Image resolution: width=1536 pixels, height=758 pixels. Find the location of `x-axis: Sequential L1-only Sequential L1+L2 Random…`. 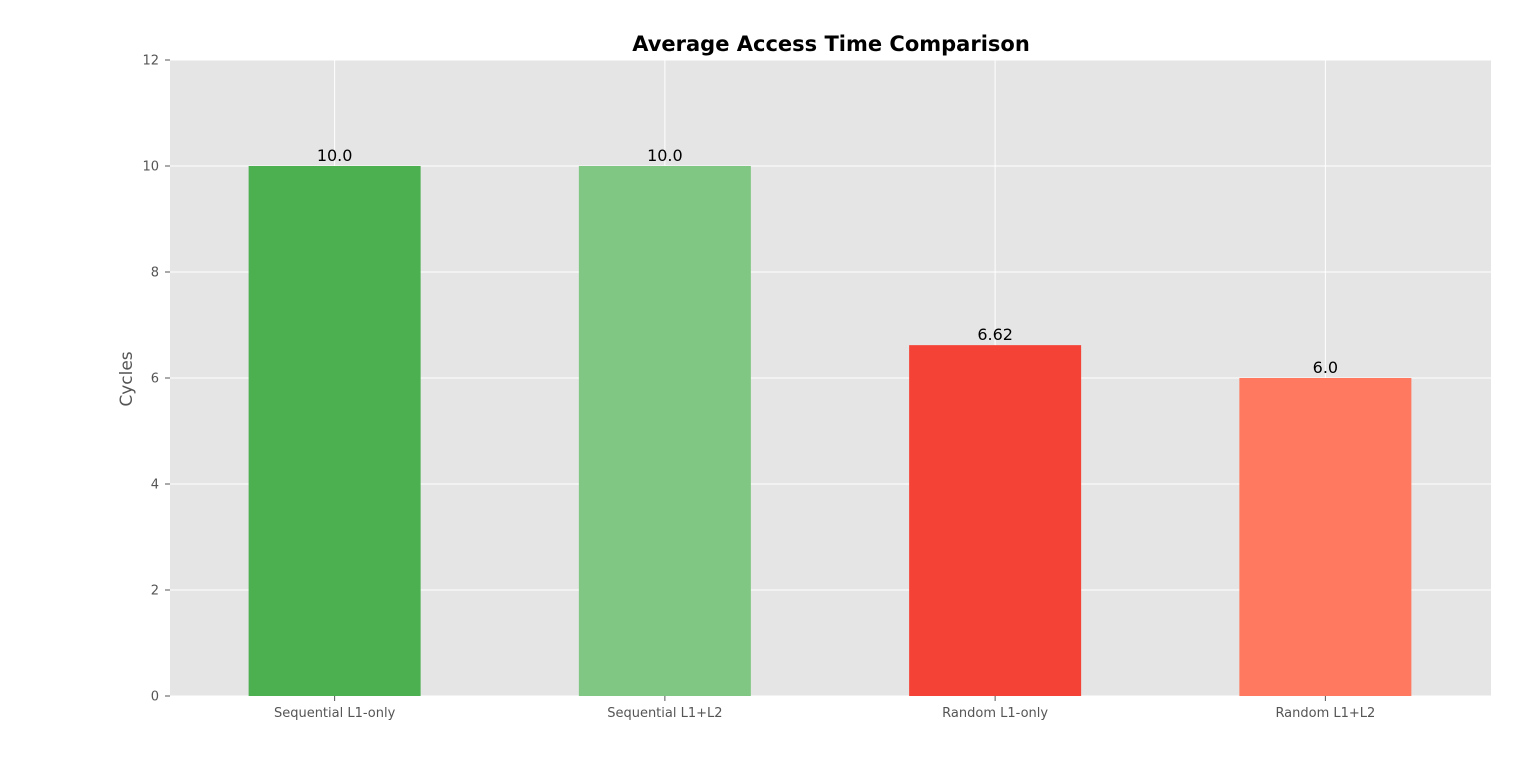

x-axis: Sequential L1-only Sequential L1+L2 Random… is located at coordinates (824, 708).